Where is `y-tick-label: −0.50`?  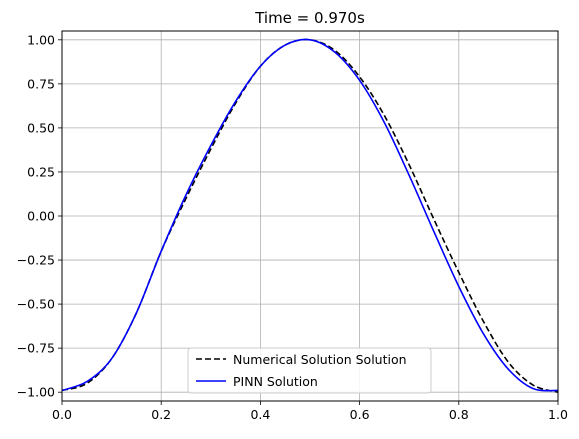
y-tick-label: −0.50 is located at coordinates (36, 304).